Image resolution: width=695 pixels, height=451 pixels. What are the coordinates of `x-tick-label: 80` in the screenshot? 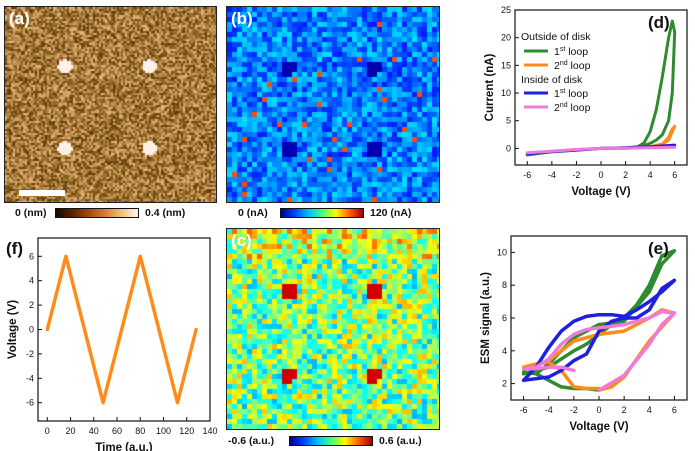 It's located at (140, 431).